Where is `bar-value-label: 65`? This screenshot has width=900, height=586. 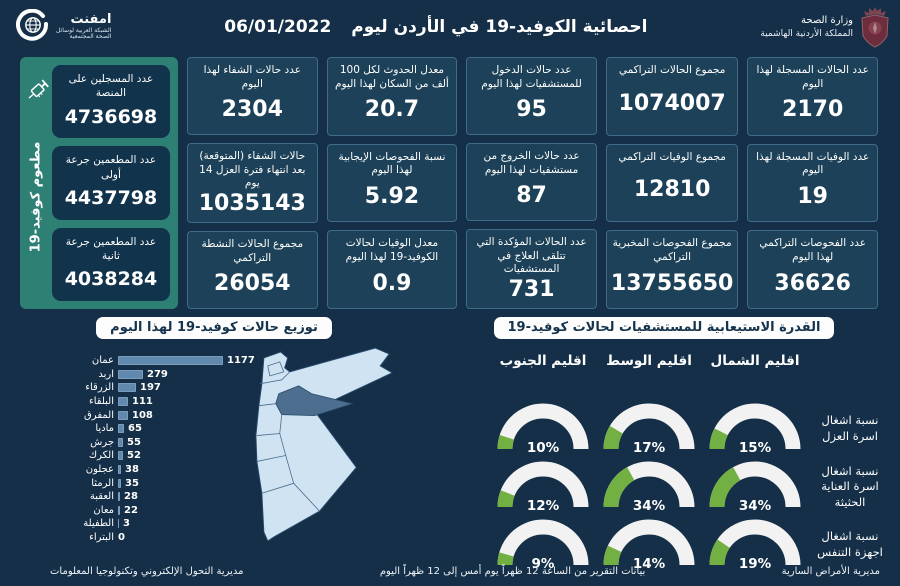 bar-value-label: 65 is located at coordinates (135, 429).